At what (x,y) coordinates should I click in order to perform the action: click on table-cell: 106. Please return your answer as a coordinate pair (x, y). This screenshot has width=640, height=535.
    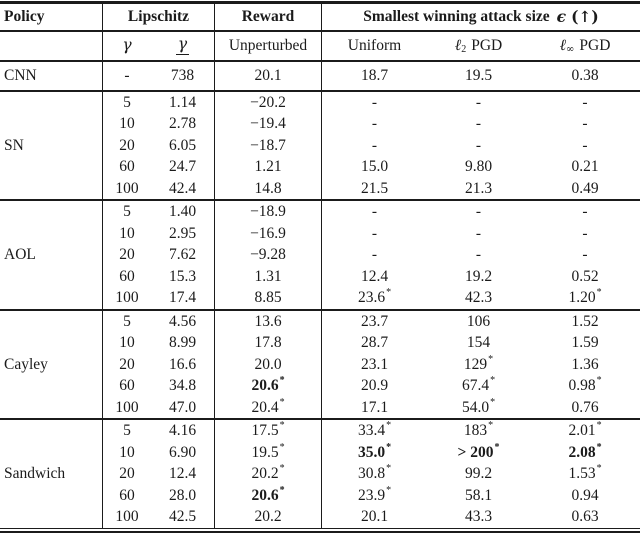
    Looking at the image, I should click on (478, 321).